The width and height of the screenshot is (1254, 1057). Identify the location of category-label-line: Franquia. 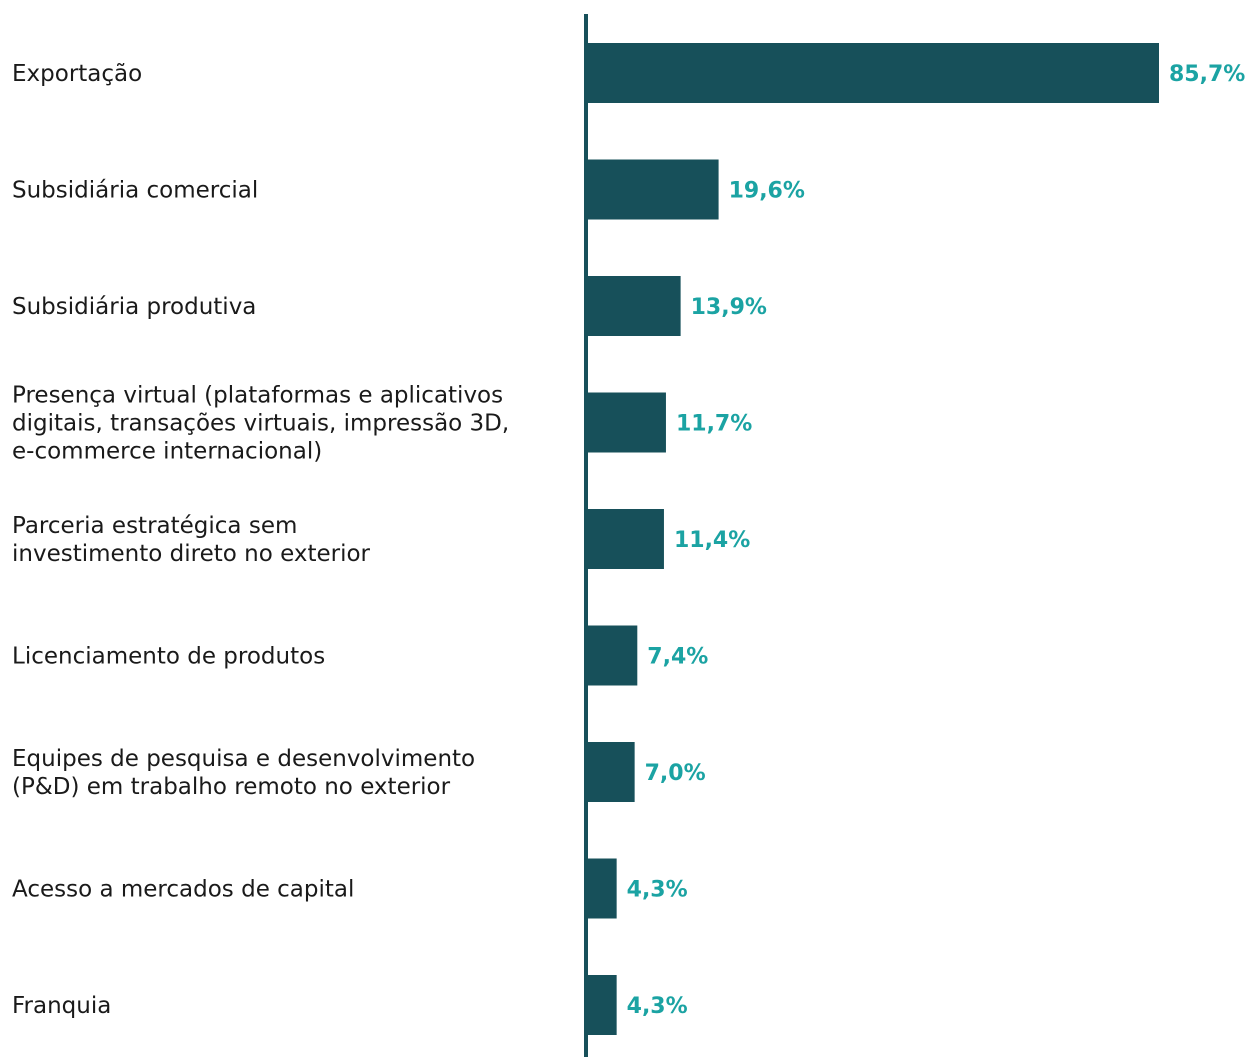
(61, 1006).